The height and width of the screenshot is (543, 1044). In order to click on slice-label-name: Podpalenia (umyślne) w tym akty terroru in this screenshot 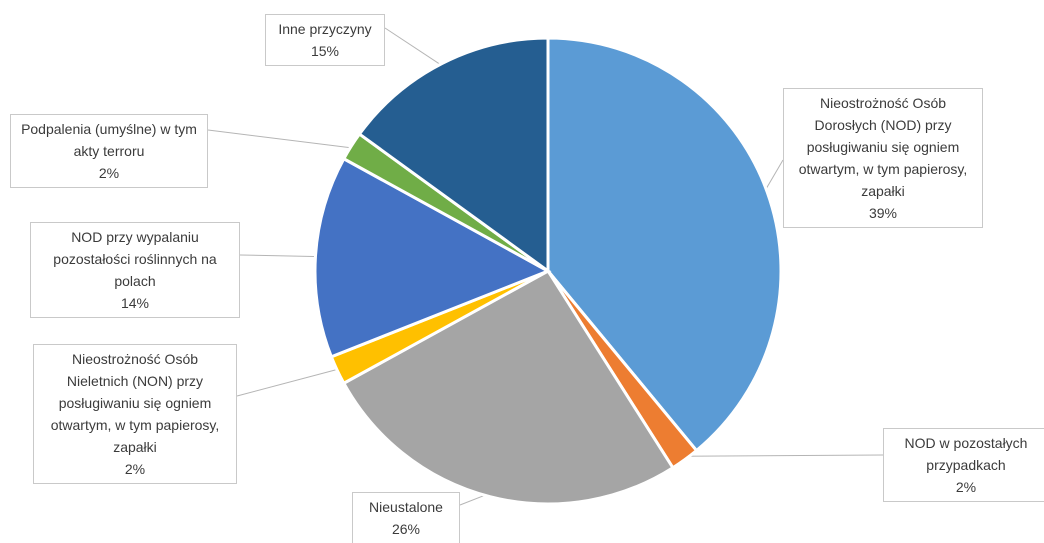, I will do `click(109, 140)`.